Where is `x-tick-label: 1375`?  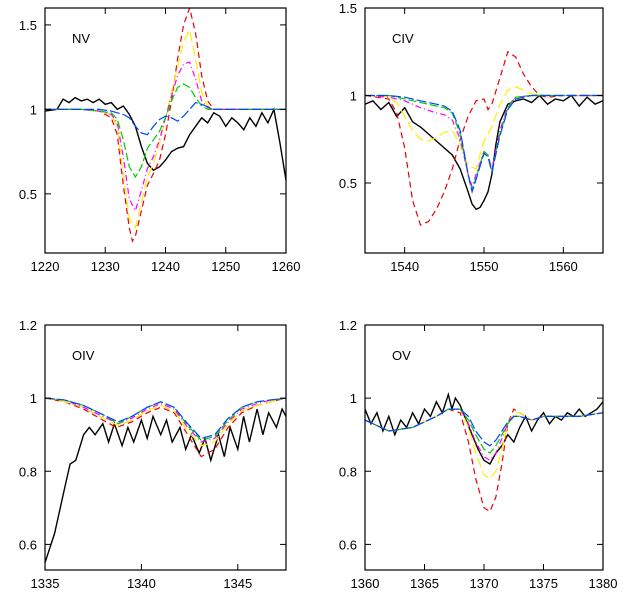
x-tick-label: 1375 is located at coordinates (543, 583).